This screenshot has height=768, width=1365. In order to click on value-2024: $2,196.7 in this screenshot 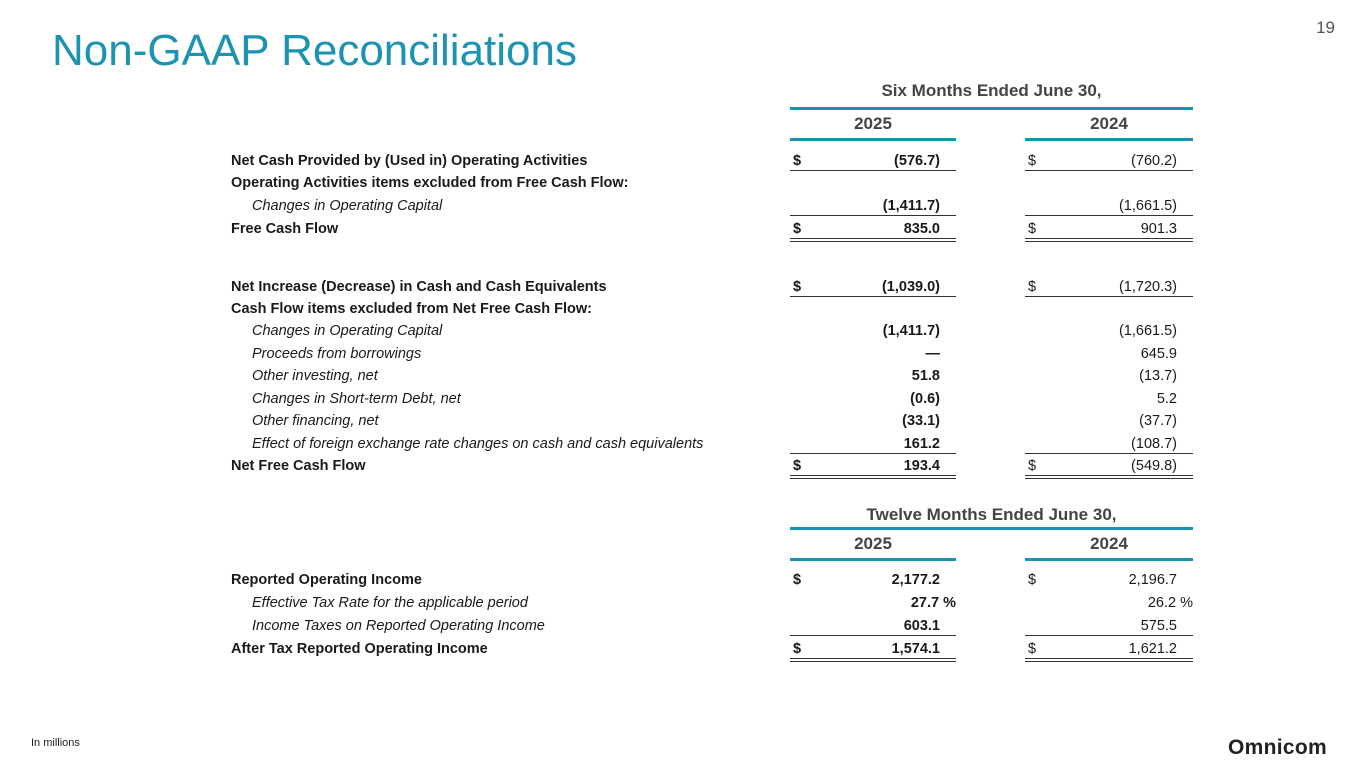, I will do `click(1109, 579)`.